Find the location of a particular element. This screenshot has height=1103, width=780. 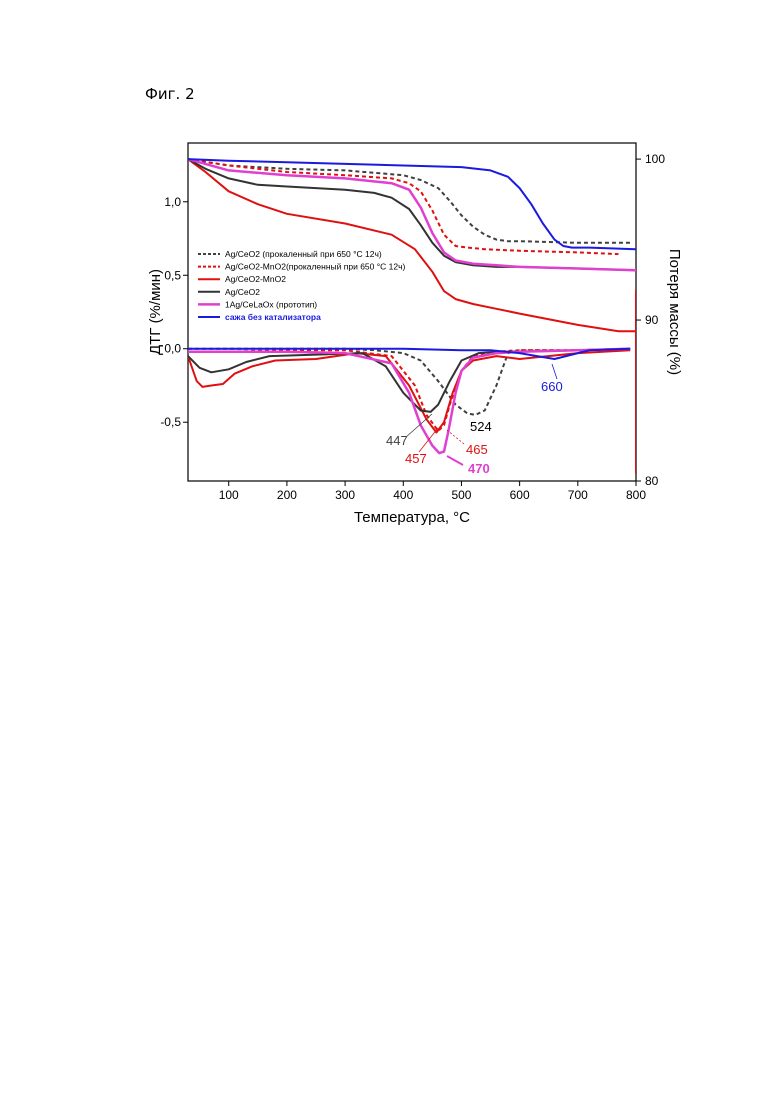

legend-label-0: Ag/CeO2 (прокаленный при 650 °C 12ч) is located at coordinates (303, 254).